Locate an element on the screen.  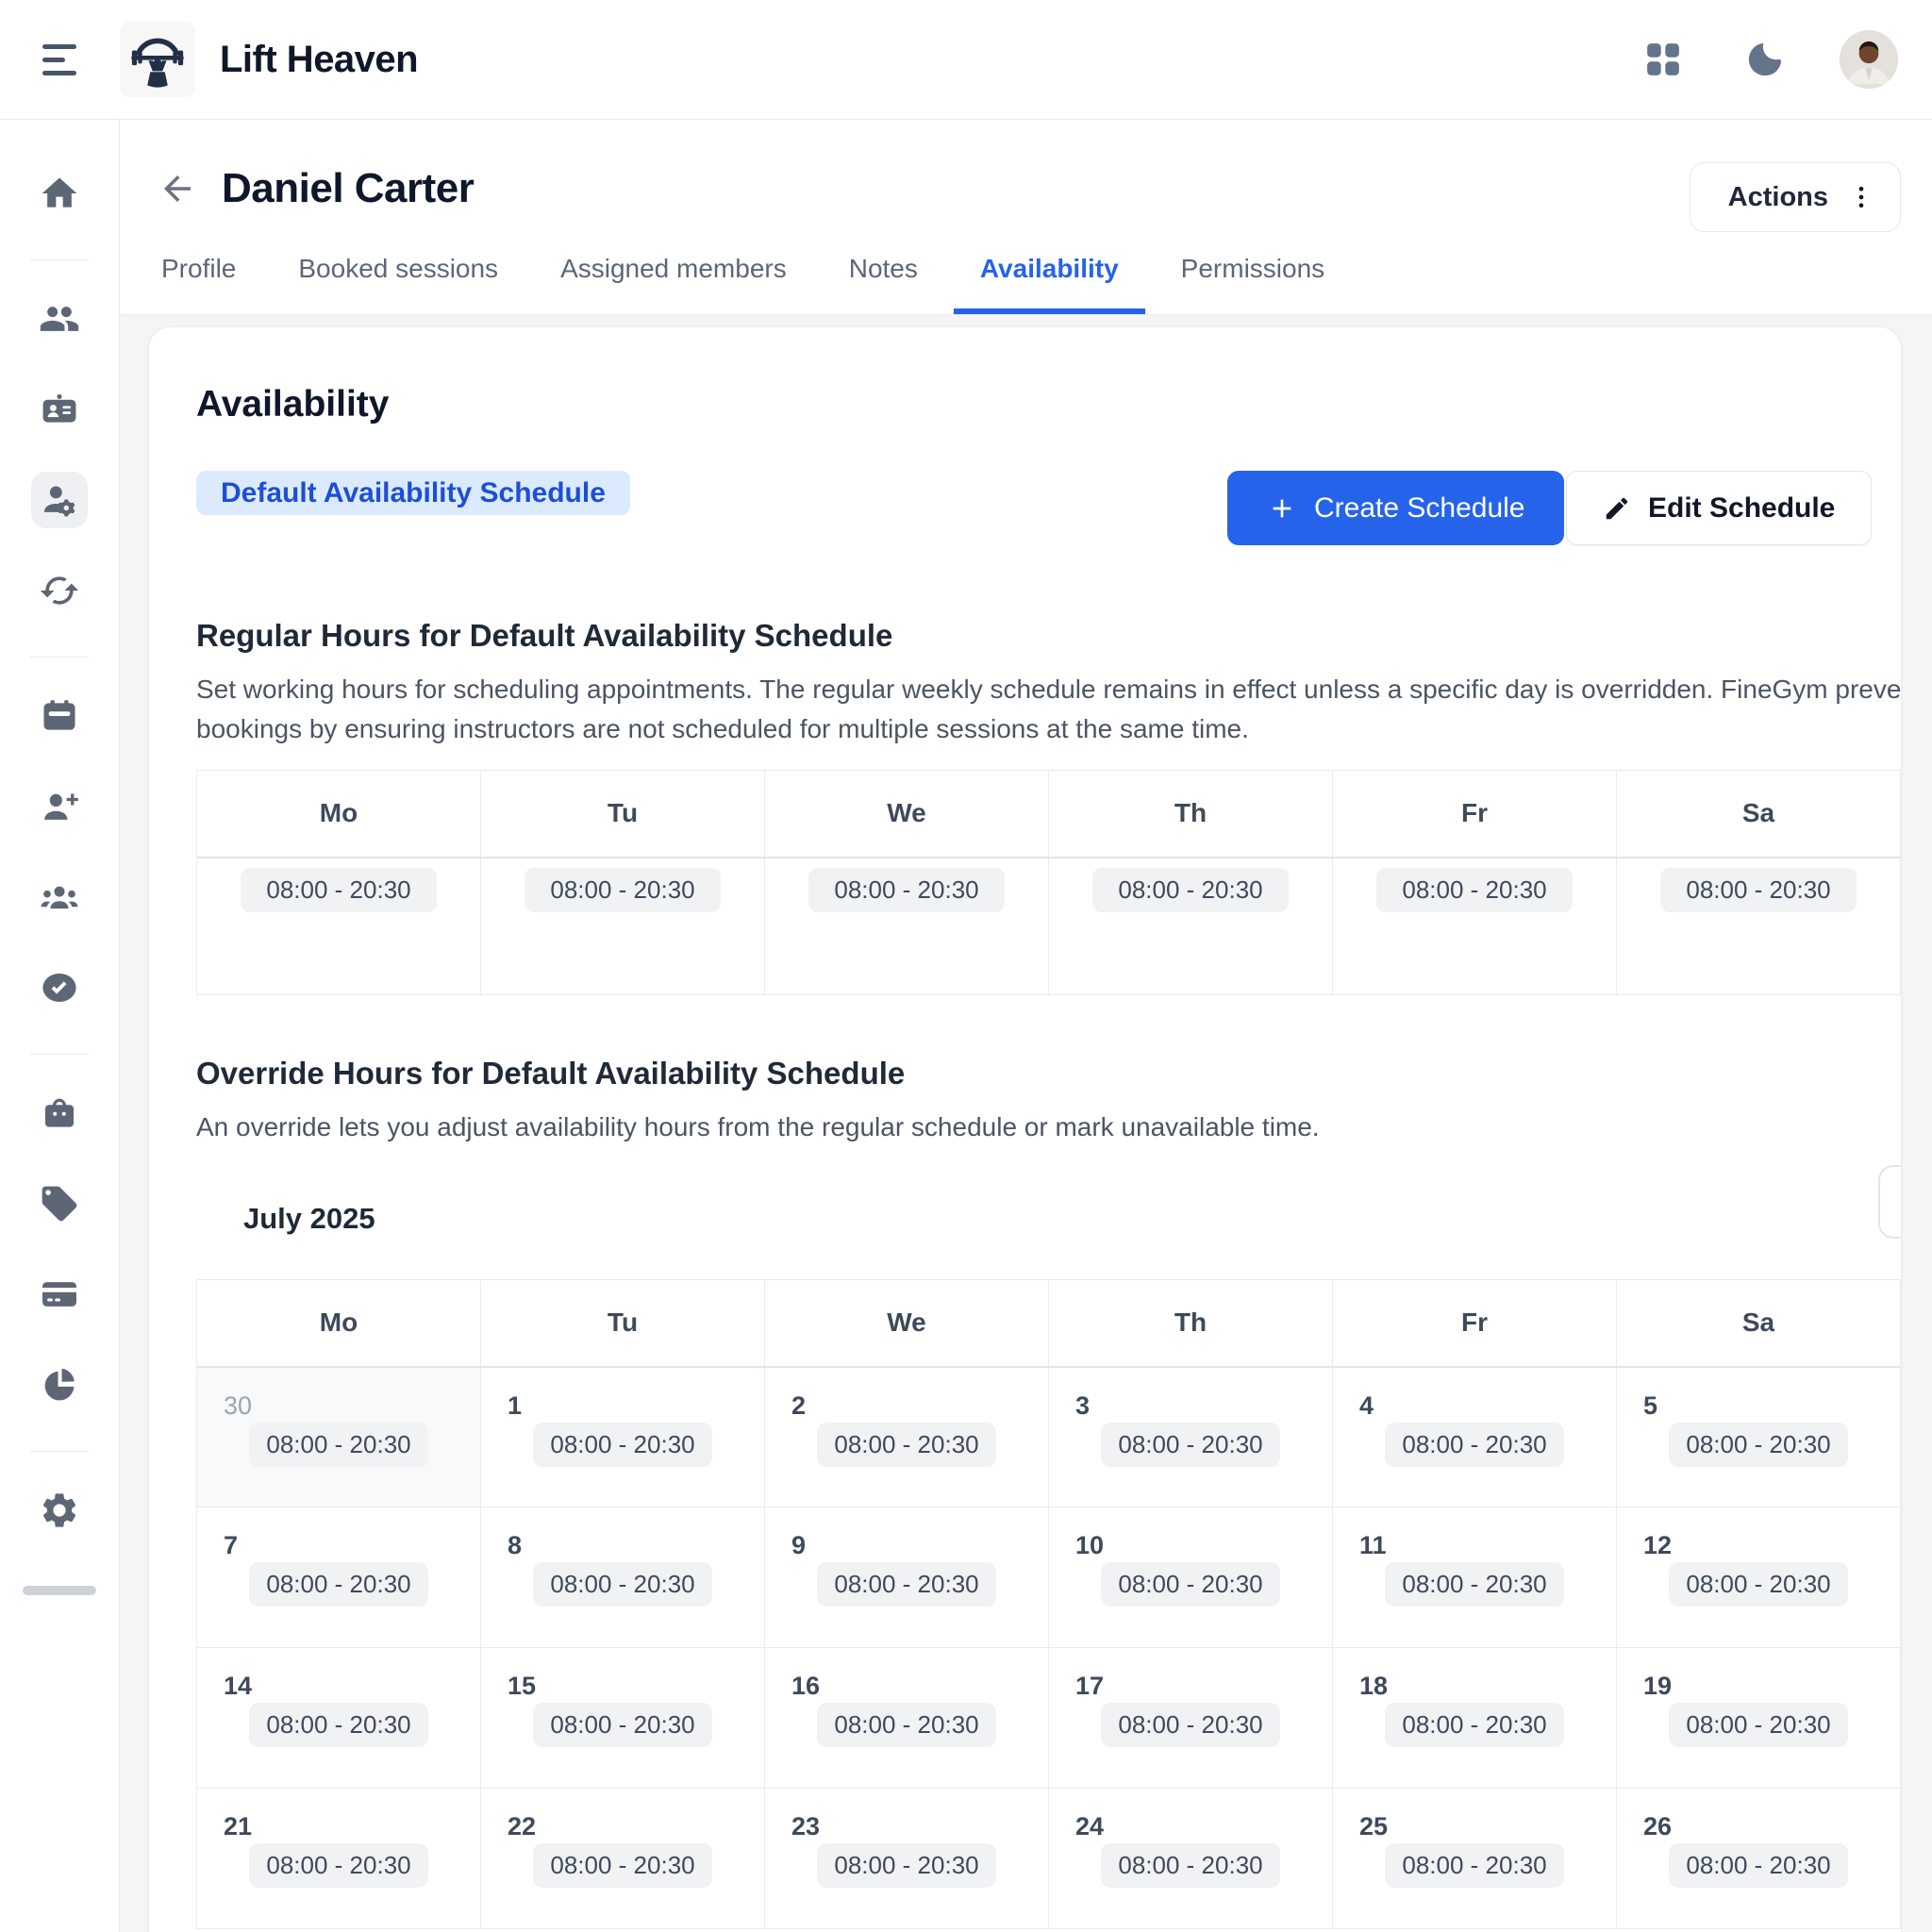
sidebar-item-groups is located at coordinates (59, 897).